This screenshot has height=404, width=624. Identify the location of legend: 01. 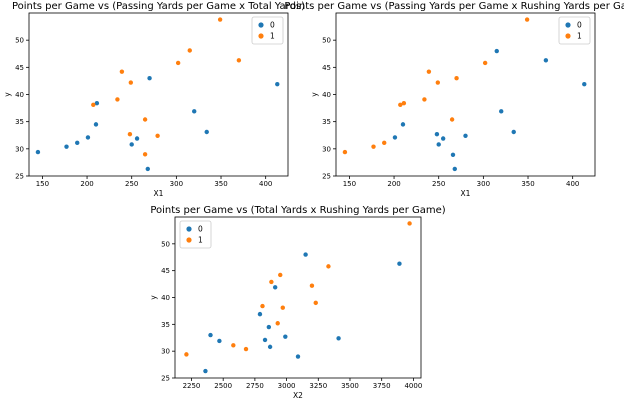
(574, 30).